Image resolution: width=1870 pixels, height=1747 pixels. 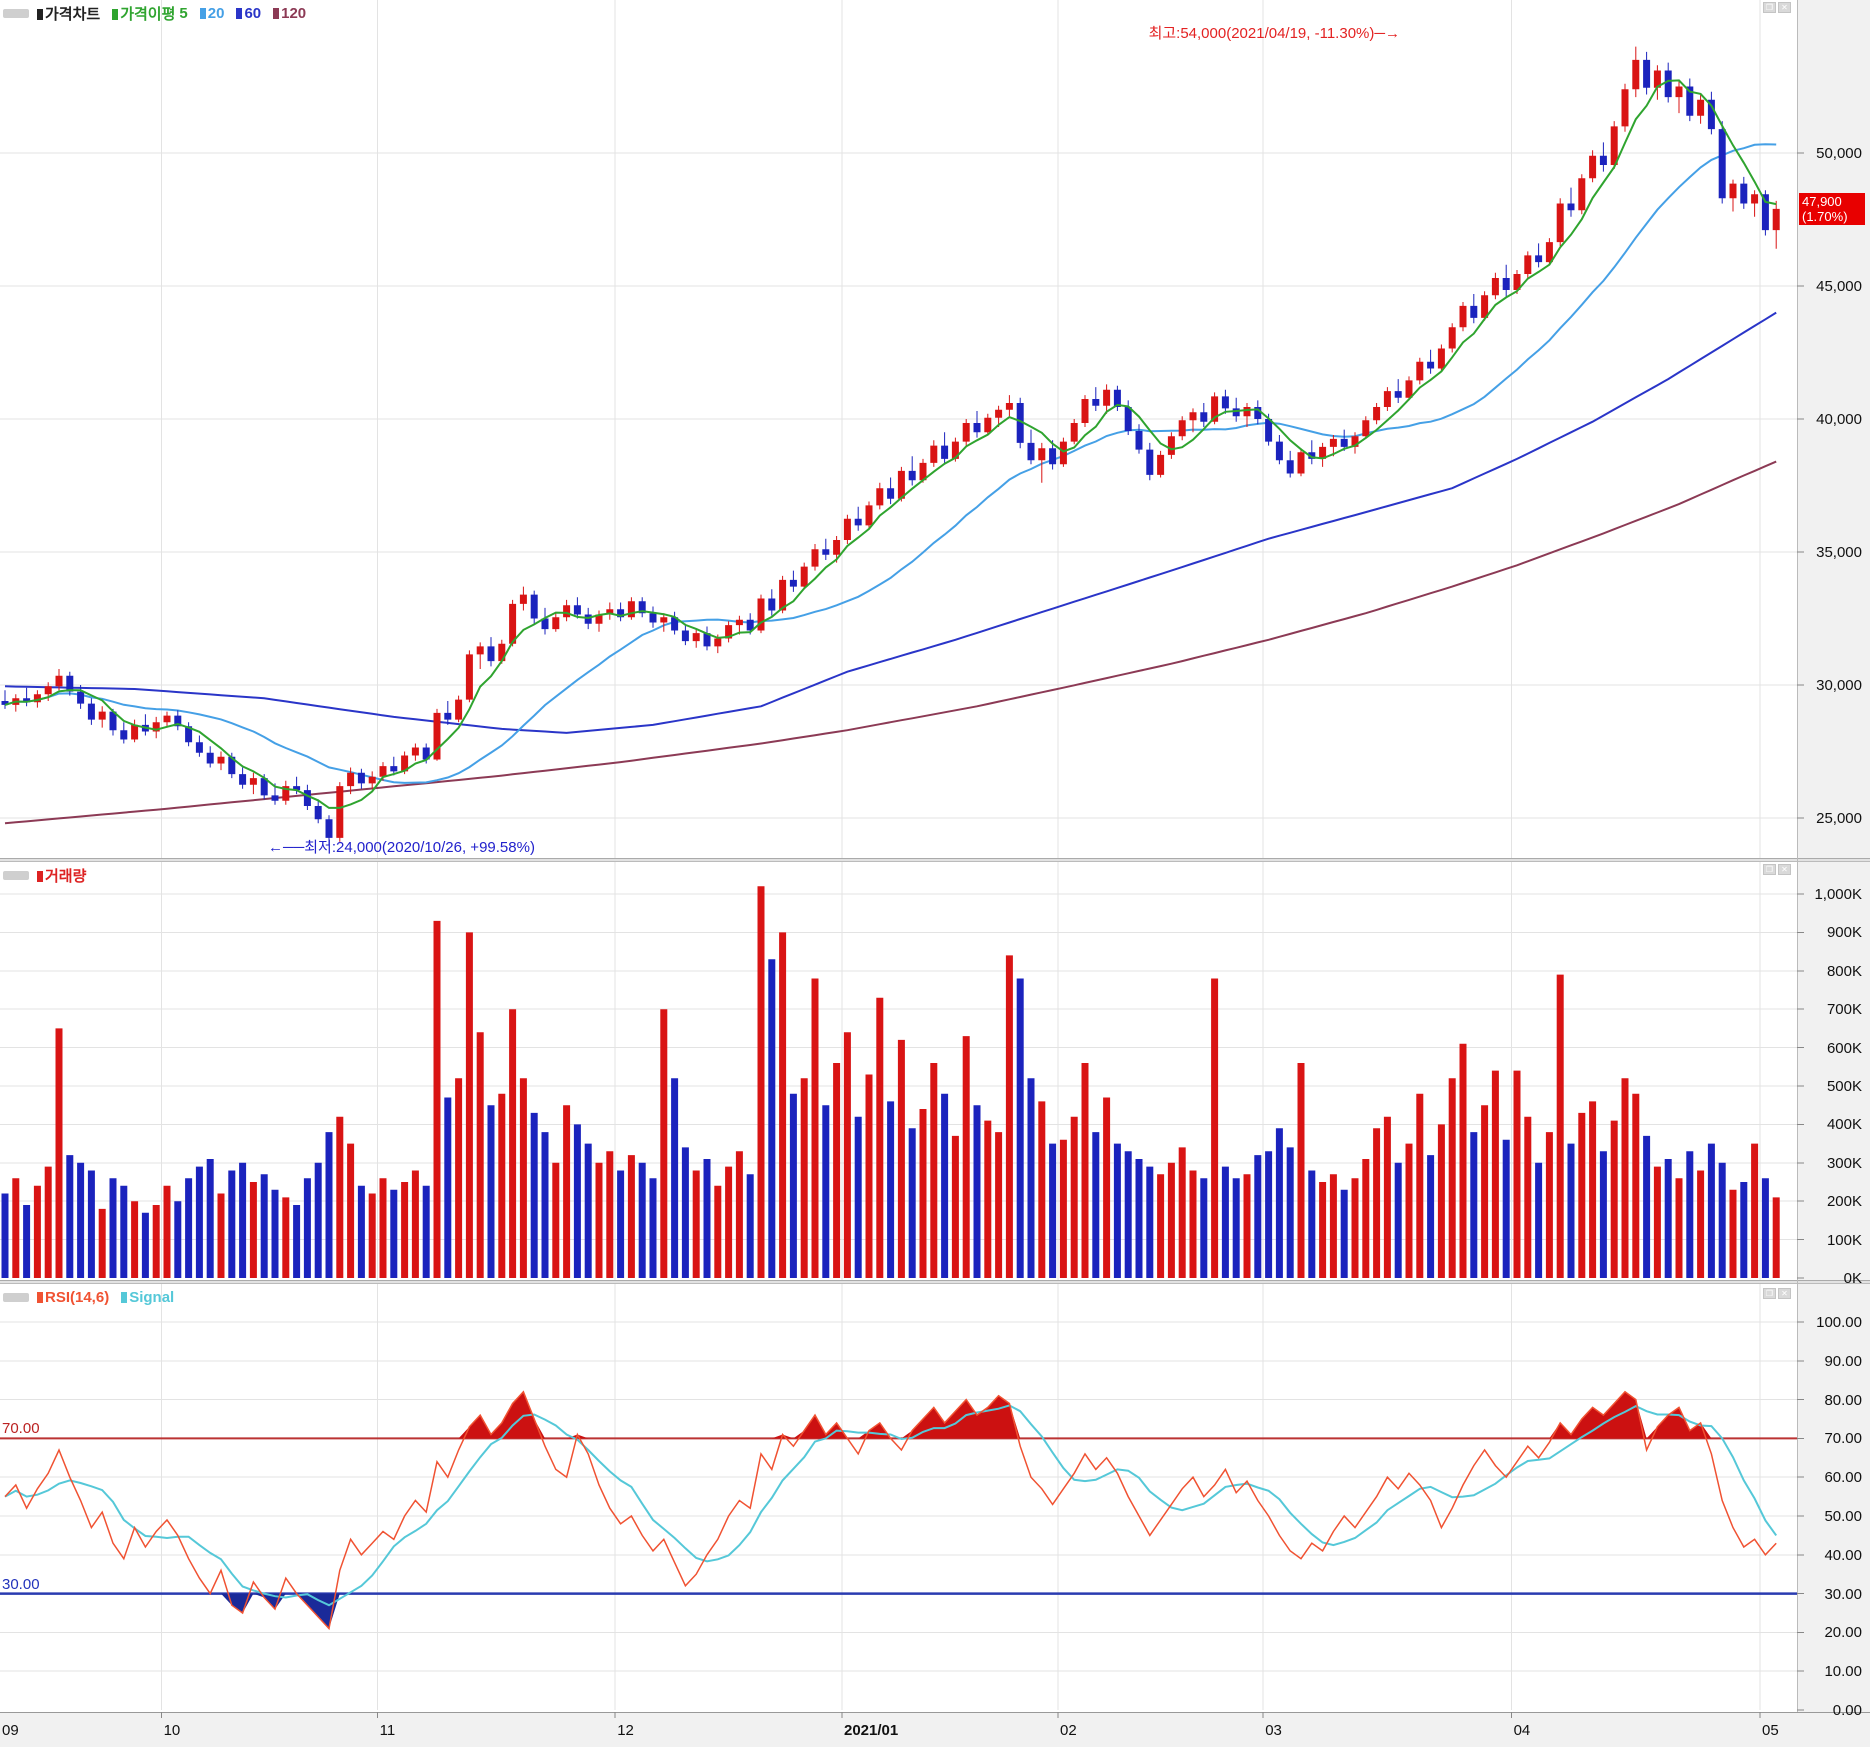 What do you see at coordinates (1777, 1293) in the screenshot?
I see `rsi-panel-window-buttons: ❐ ✕` at bounding box center [1777, 1293].